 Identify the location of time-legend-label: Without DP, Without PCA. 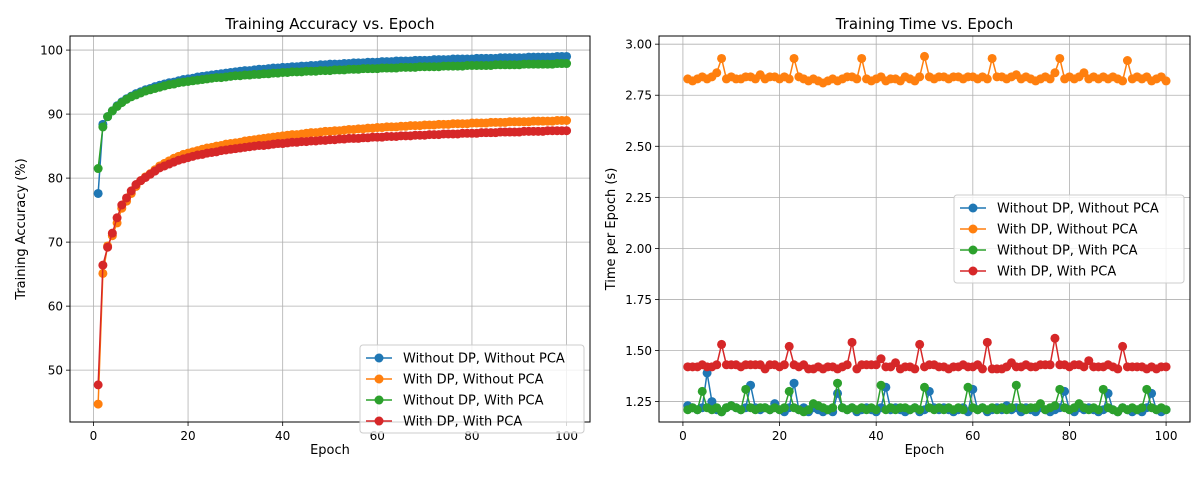
(1078, 209).